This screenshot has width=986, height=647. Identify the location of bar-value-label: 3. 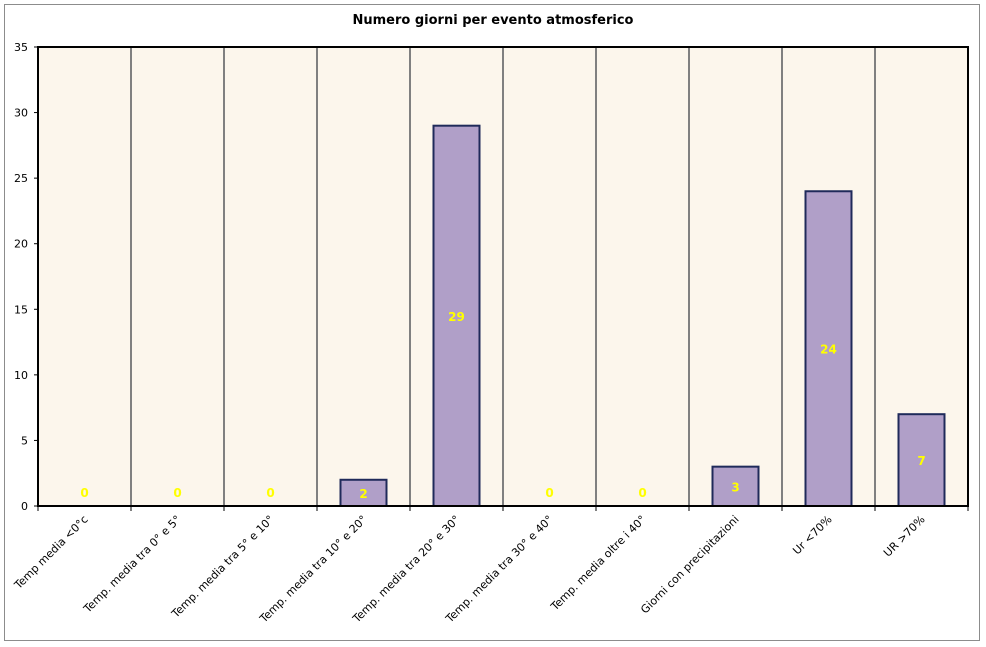
(735, 487).